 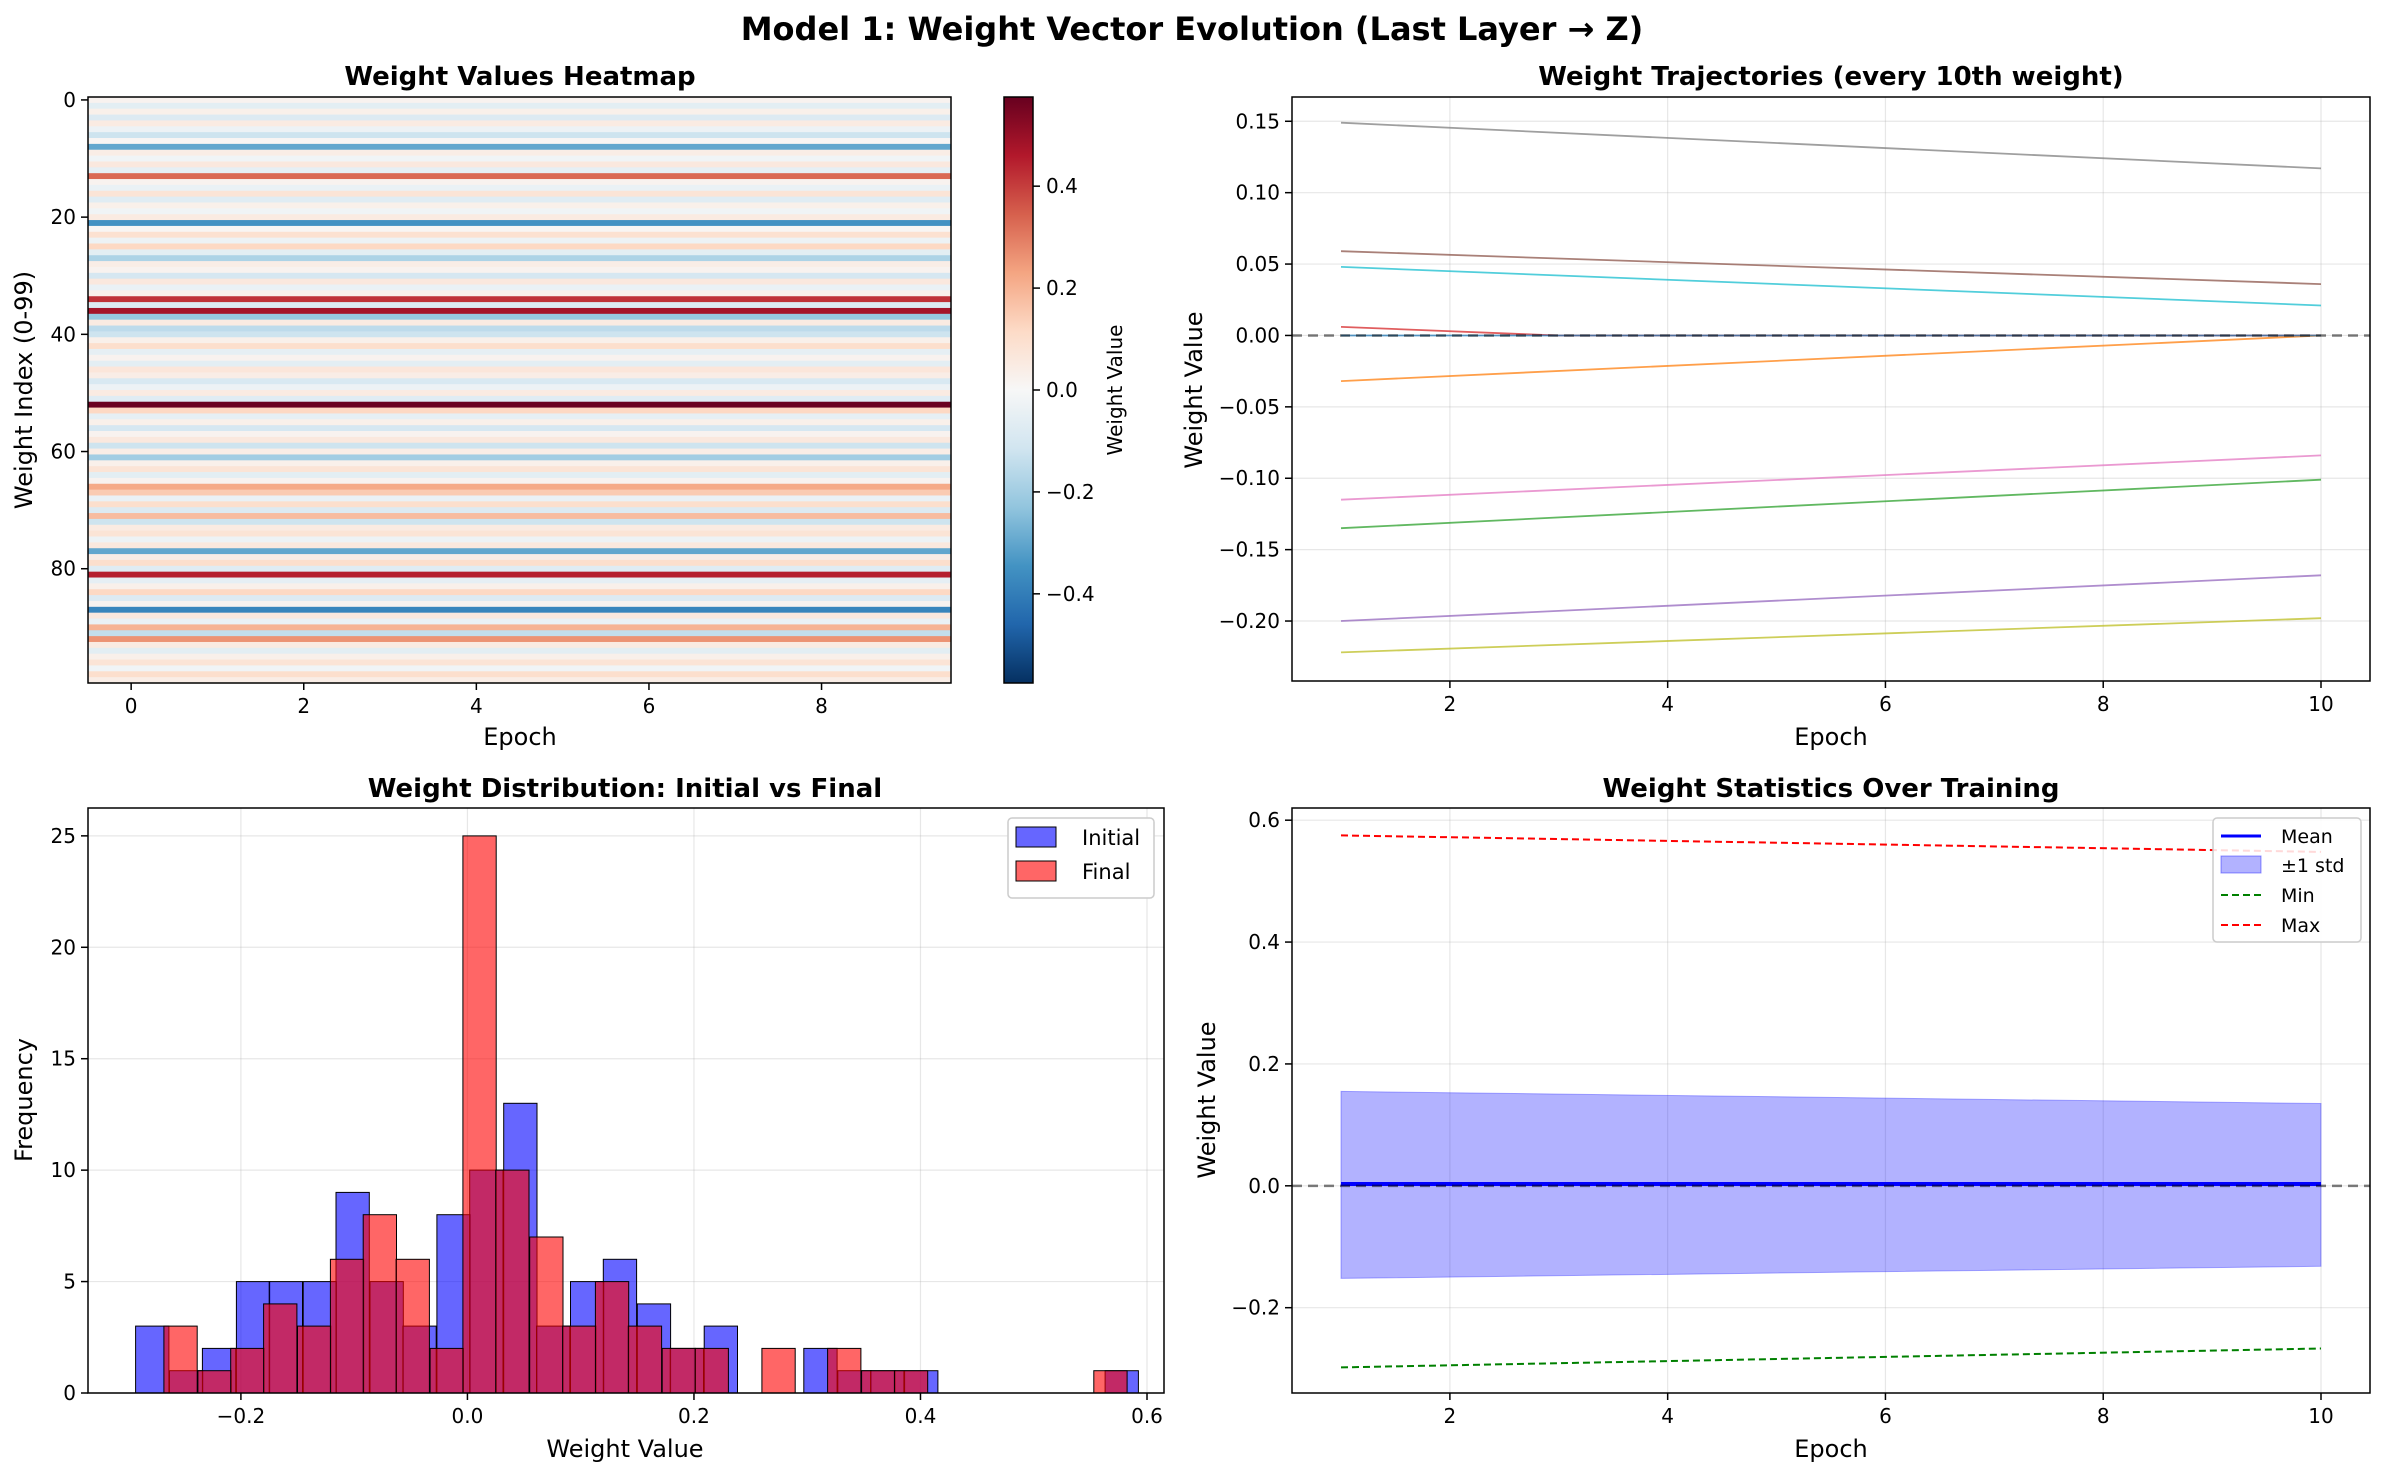 What do you see at coordinates (2300, 926) in the screenshot?
I see `legend-label-max: Max` at bounding box center [2300, 926].